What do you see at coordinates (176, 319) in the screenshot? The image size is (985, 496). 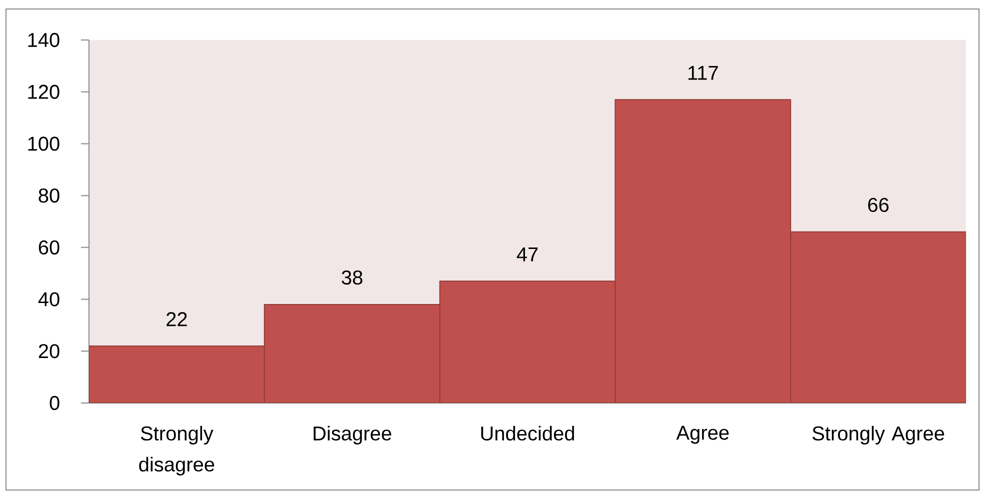 I see `data-label: 22` at bounding box center [176, 319].